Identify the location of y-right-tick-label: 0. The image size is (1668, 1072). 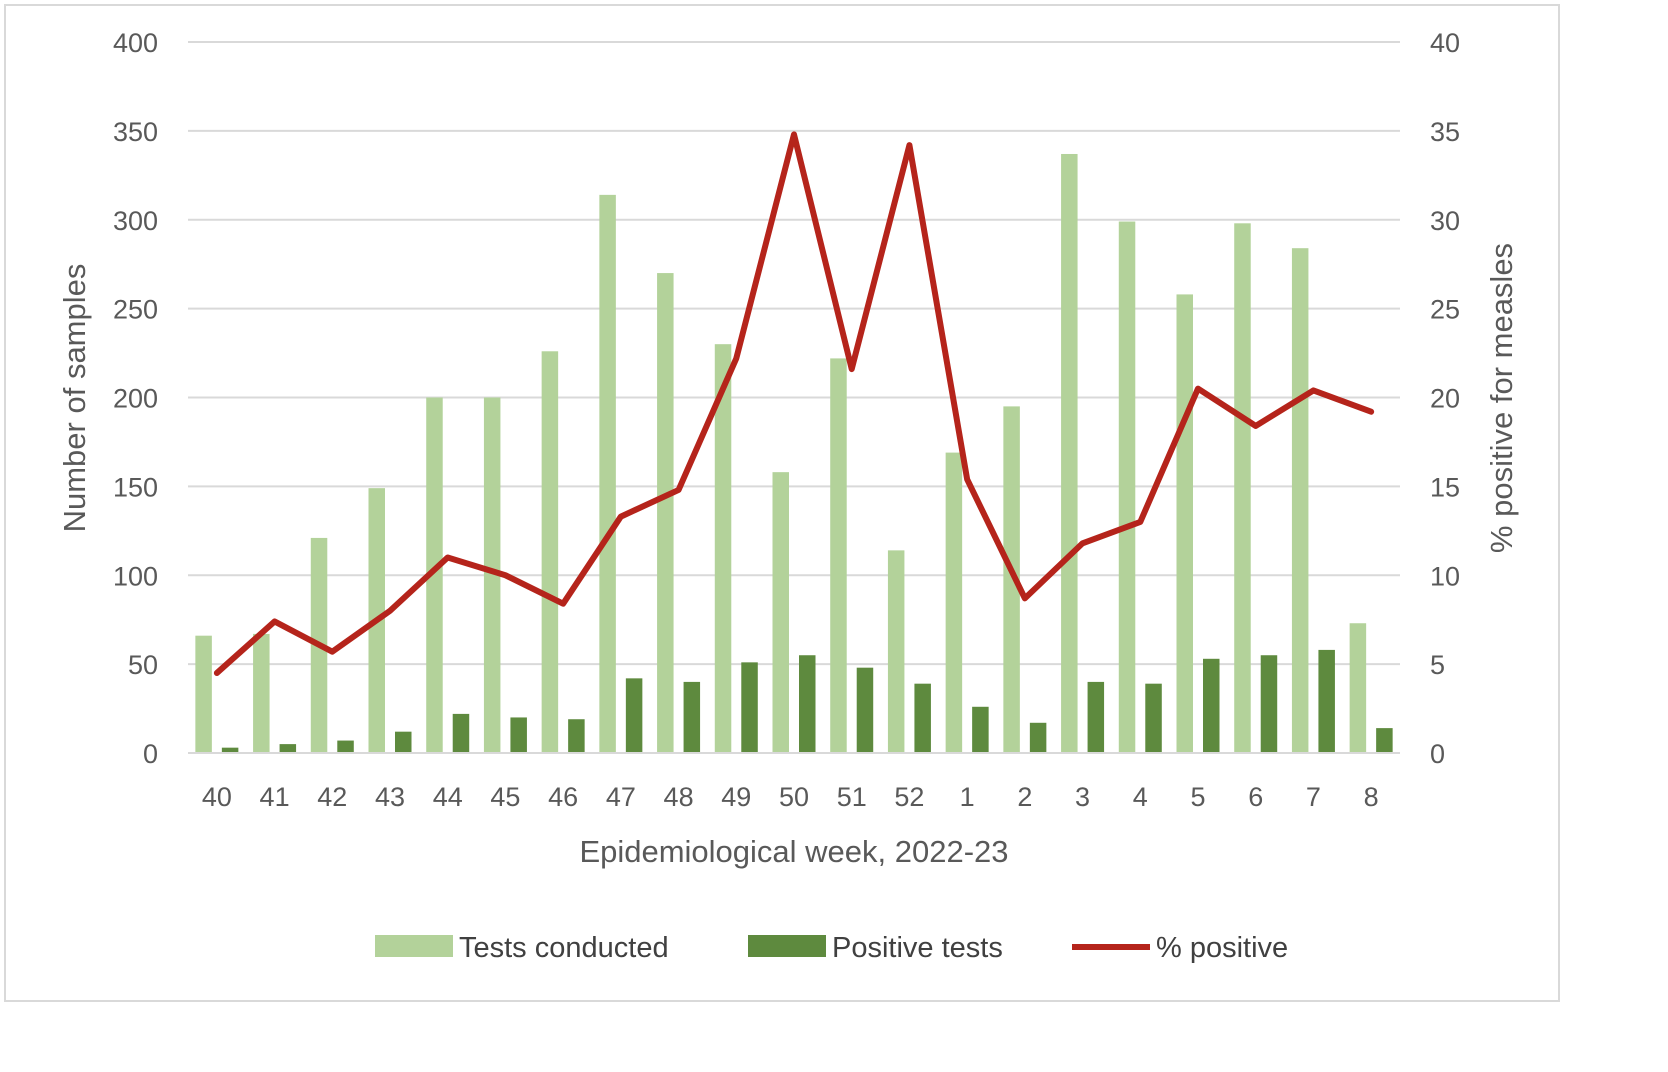
(1437, 754).